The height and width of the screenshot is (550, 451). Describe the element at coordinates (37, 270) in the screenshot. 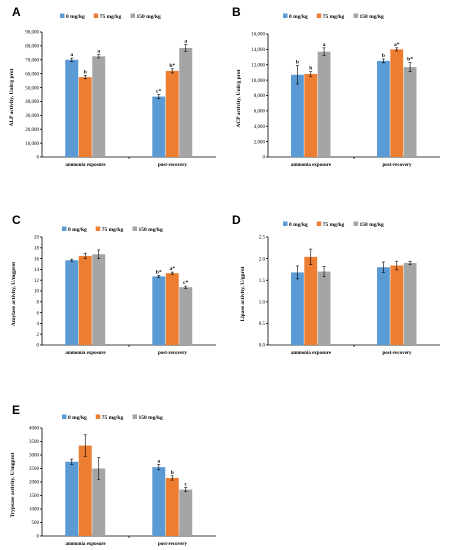

I see `y-tick-label: 14` at that location.